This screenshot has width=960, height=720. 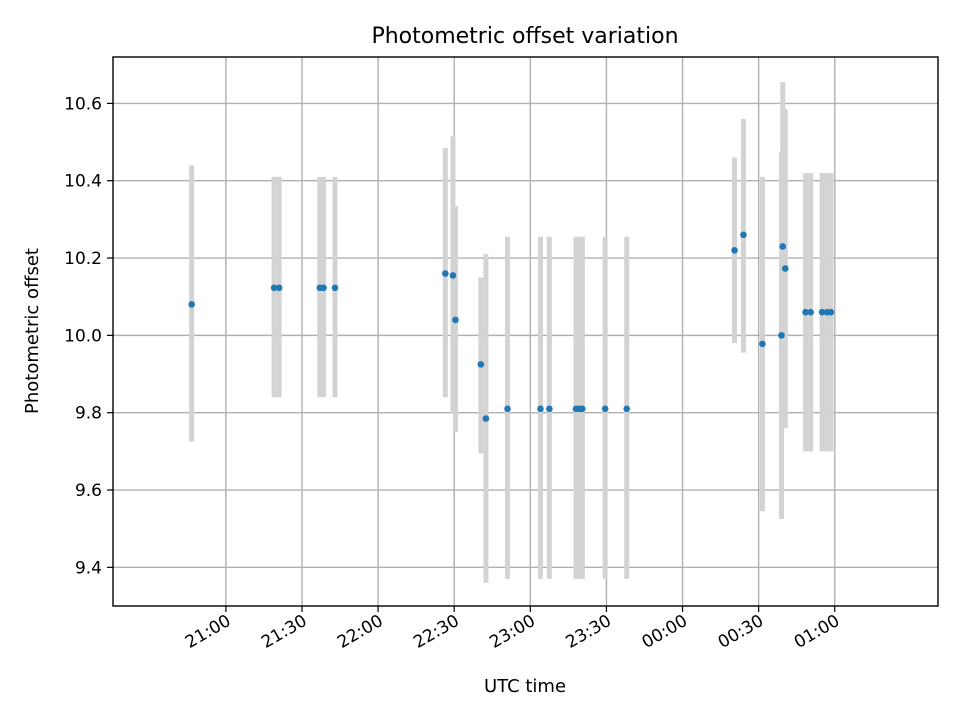 I want to click on y-tick-label: 10.0, so click(x=83, y=336).